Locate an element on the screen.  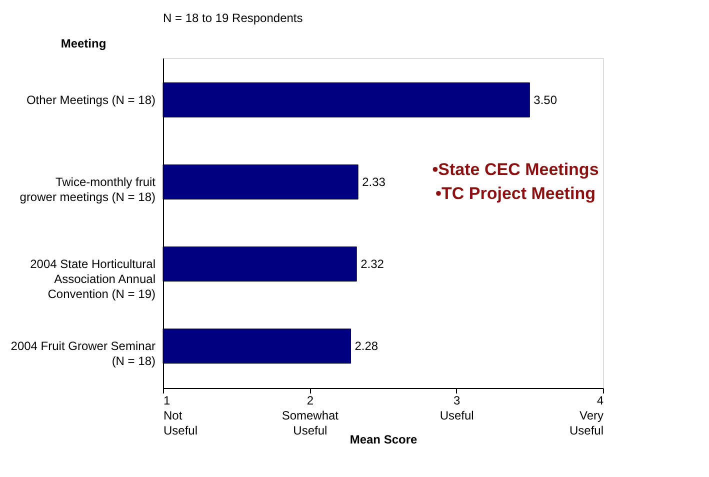
y-tick-label: Twice-monthly fruit grower meetings (N = 18) is located at coordinates (88, 189).